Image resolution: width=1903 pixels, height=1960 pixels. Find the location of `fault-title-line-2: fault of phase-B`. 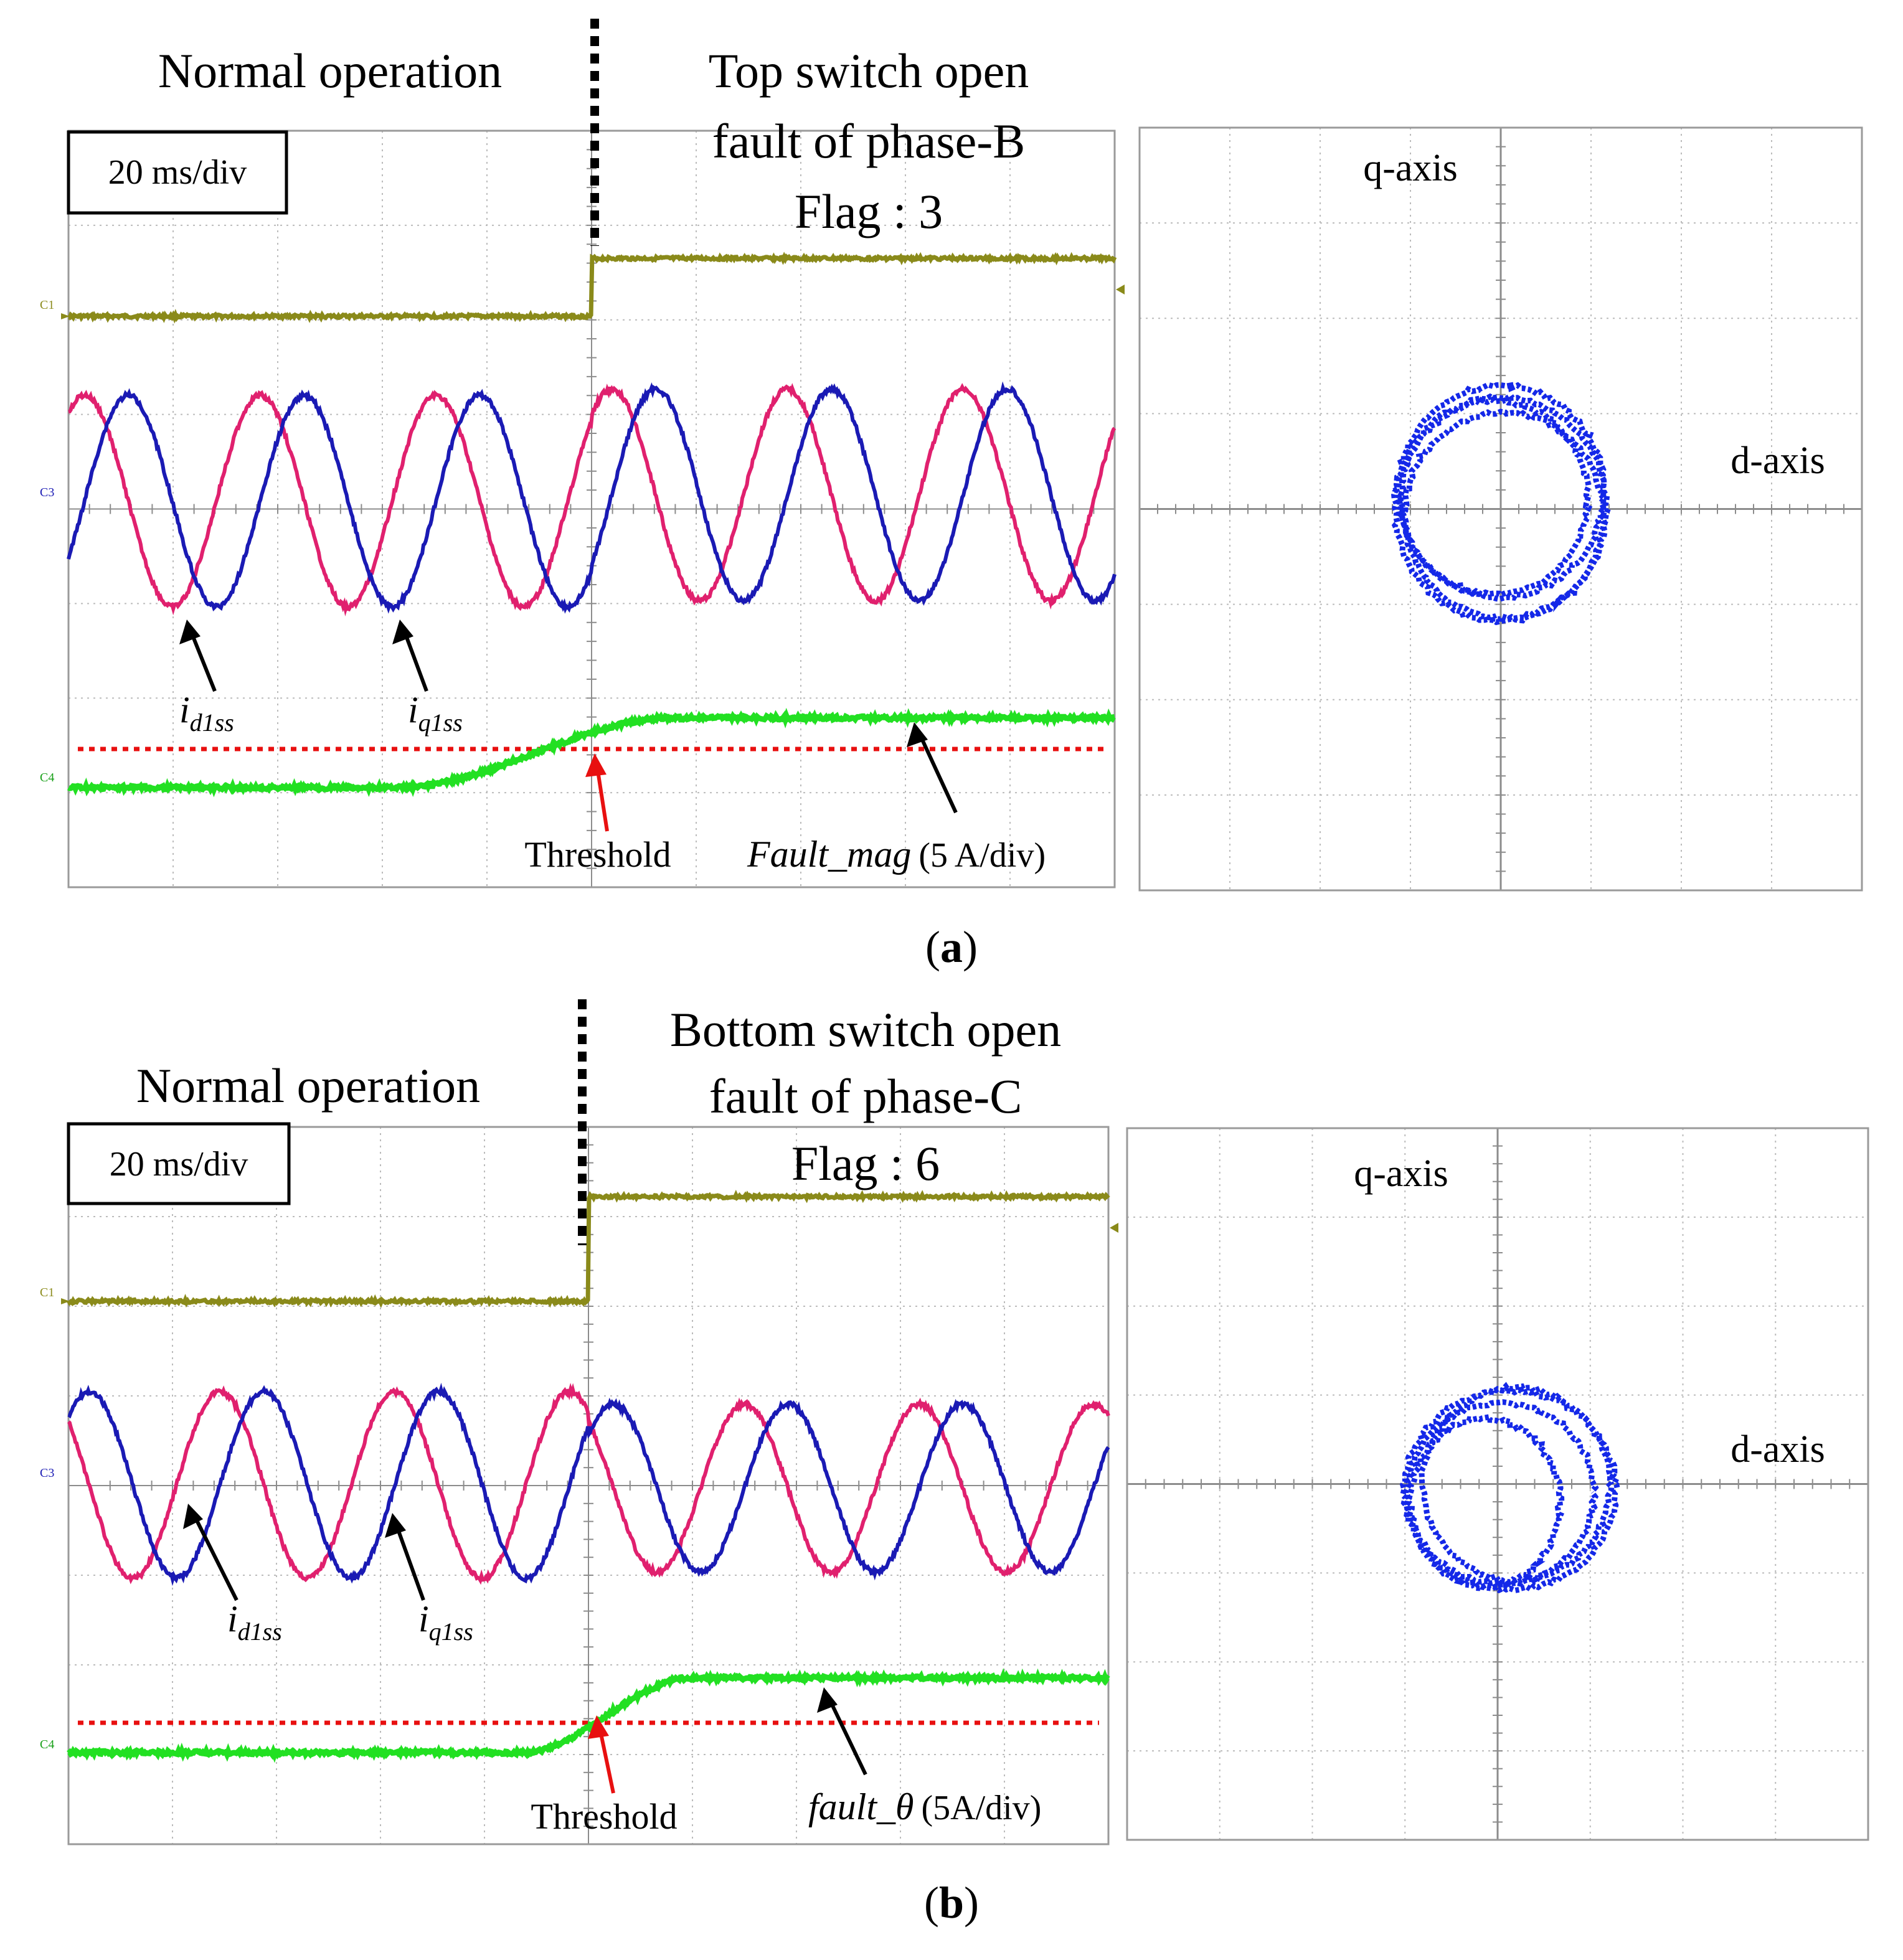

fault-title-line-2: fault of phase-B is located at coordinates (869, 141).